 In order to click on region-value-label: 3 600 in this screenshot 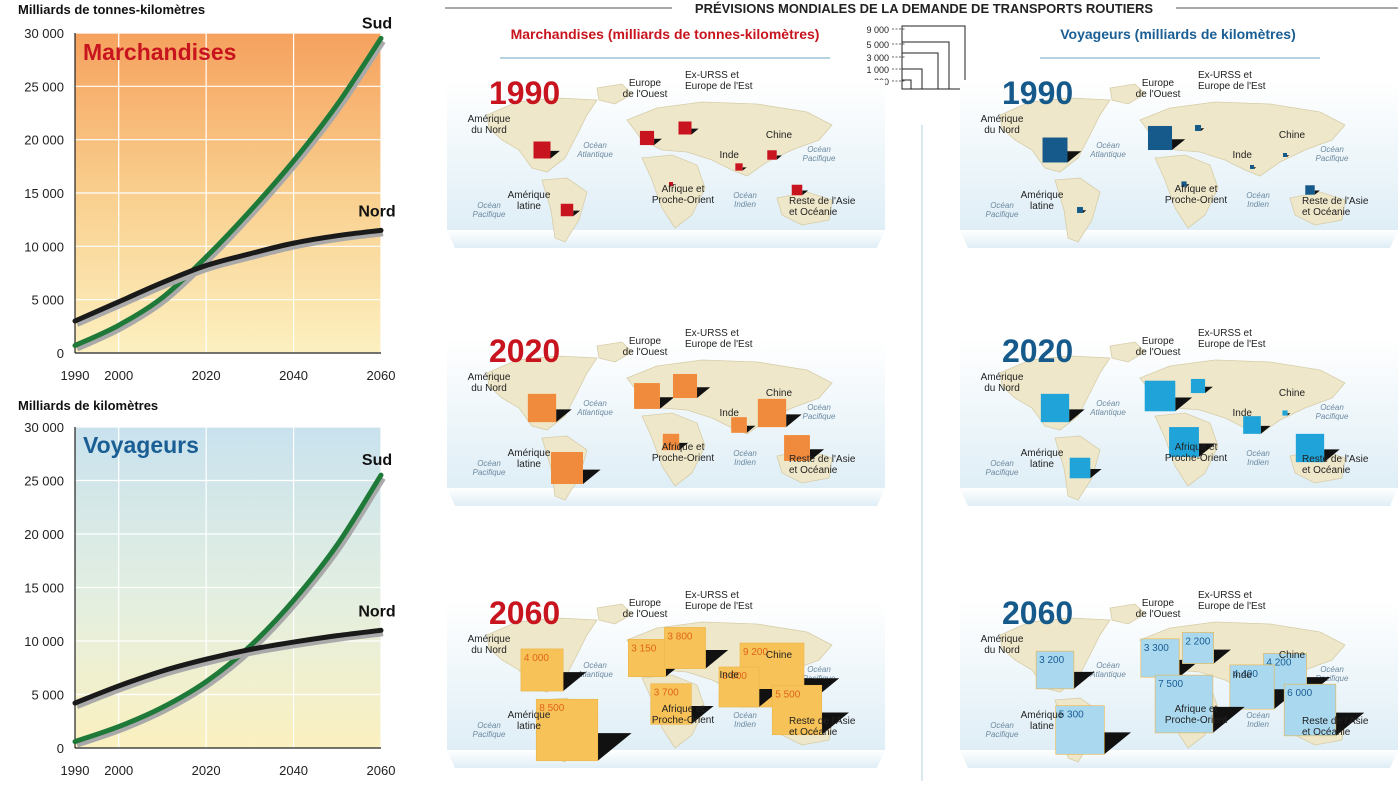, I will do `click(734, 676)`.